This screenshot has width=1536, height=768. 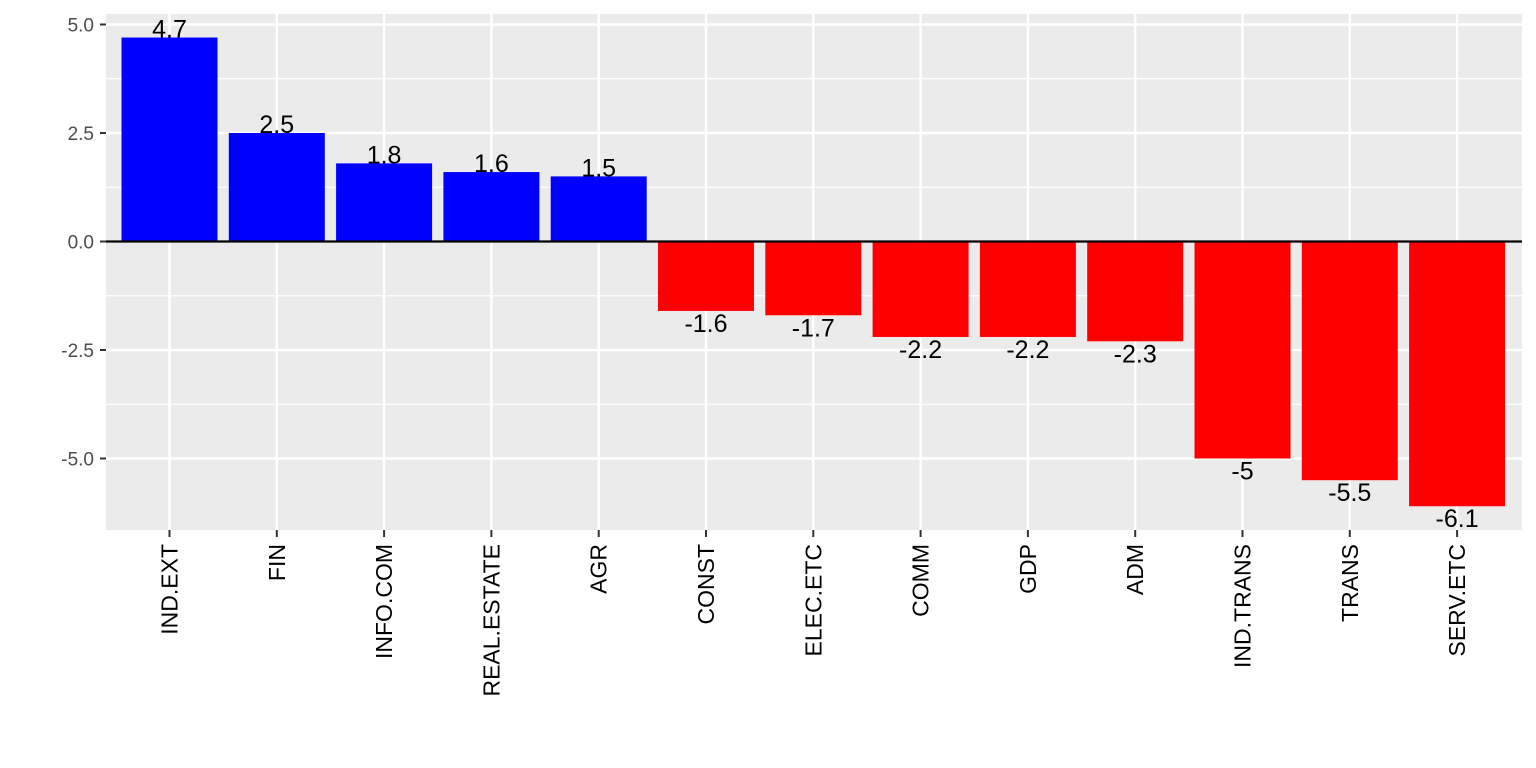 I want to click on x-tick-label: INFO.COM, so click(x=384, y=601).